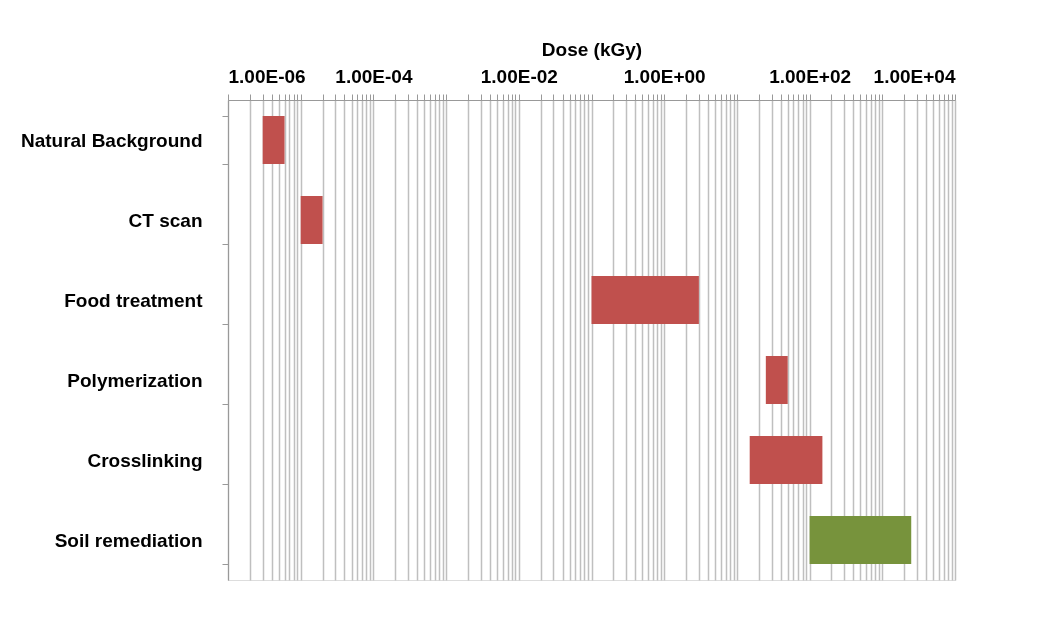 The width and height of the screenshot is (1045, 634). What do you see at coordinates (519, 76) in the screenshot?
I see `x-tick-label: 1.00E-02` at bounding box center [519, 76].